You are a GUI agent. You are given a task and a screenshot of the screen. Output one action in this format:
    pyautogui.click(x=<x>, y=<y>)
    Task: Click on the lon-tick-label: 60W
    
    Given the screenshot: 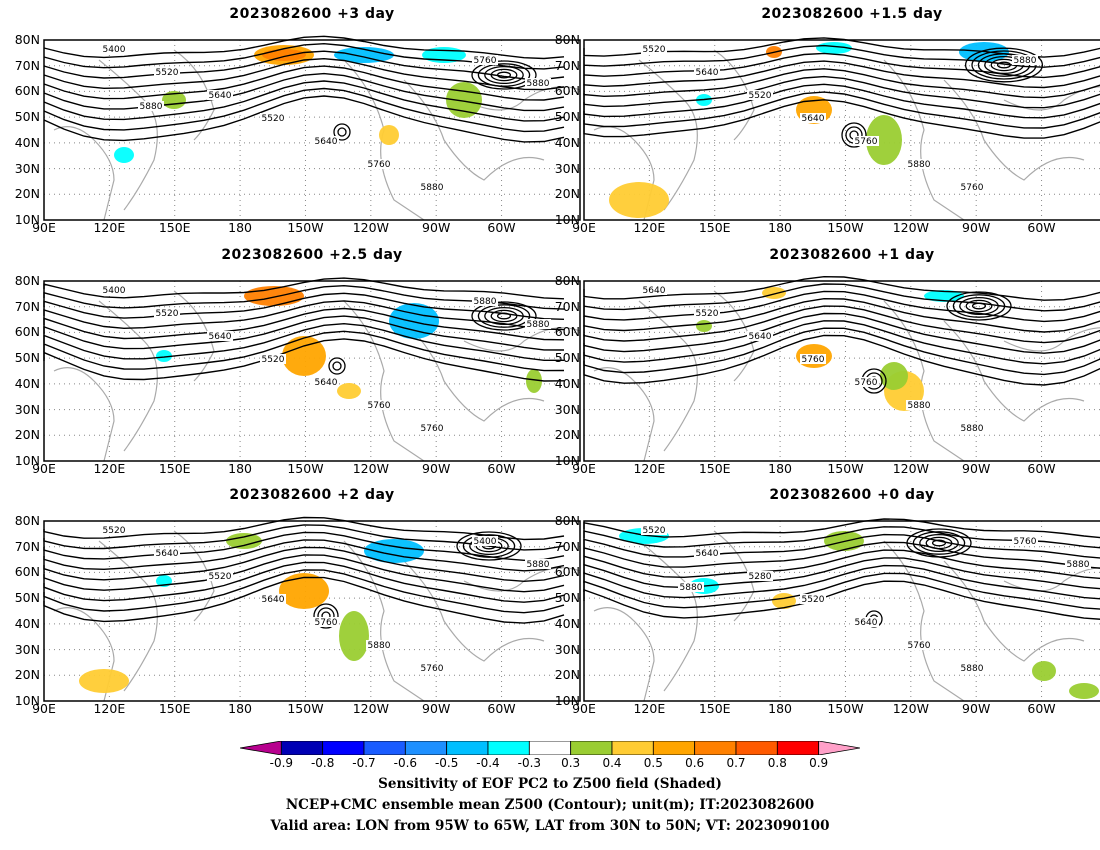 What is the action you would take?
    pyautogui.click(x=1041, y=468)
    